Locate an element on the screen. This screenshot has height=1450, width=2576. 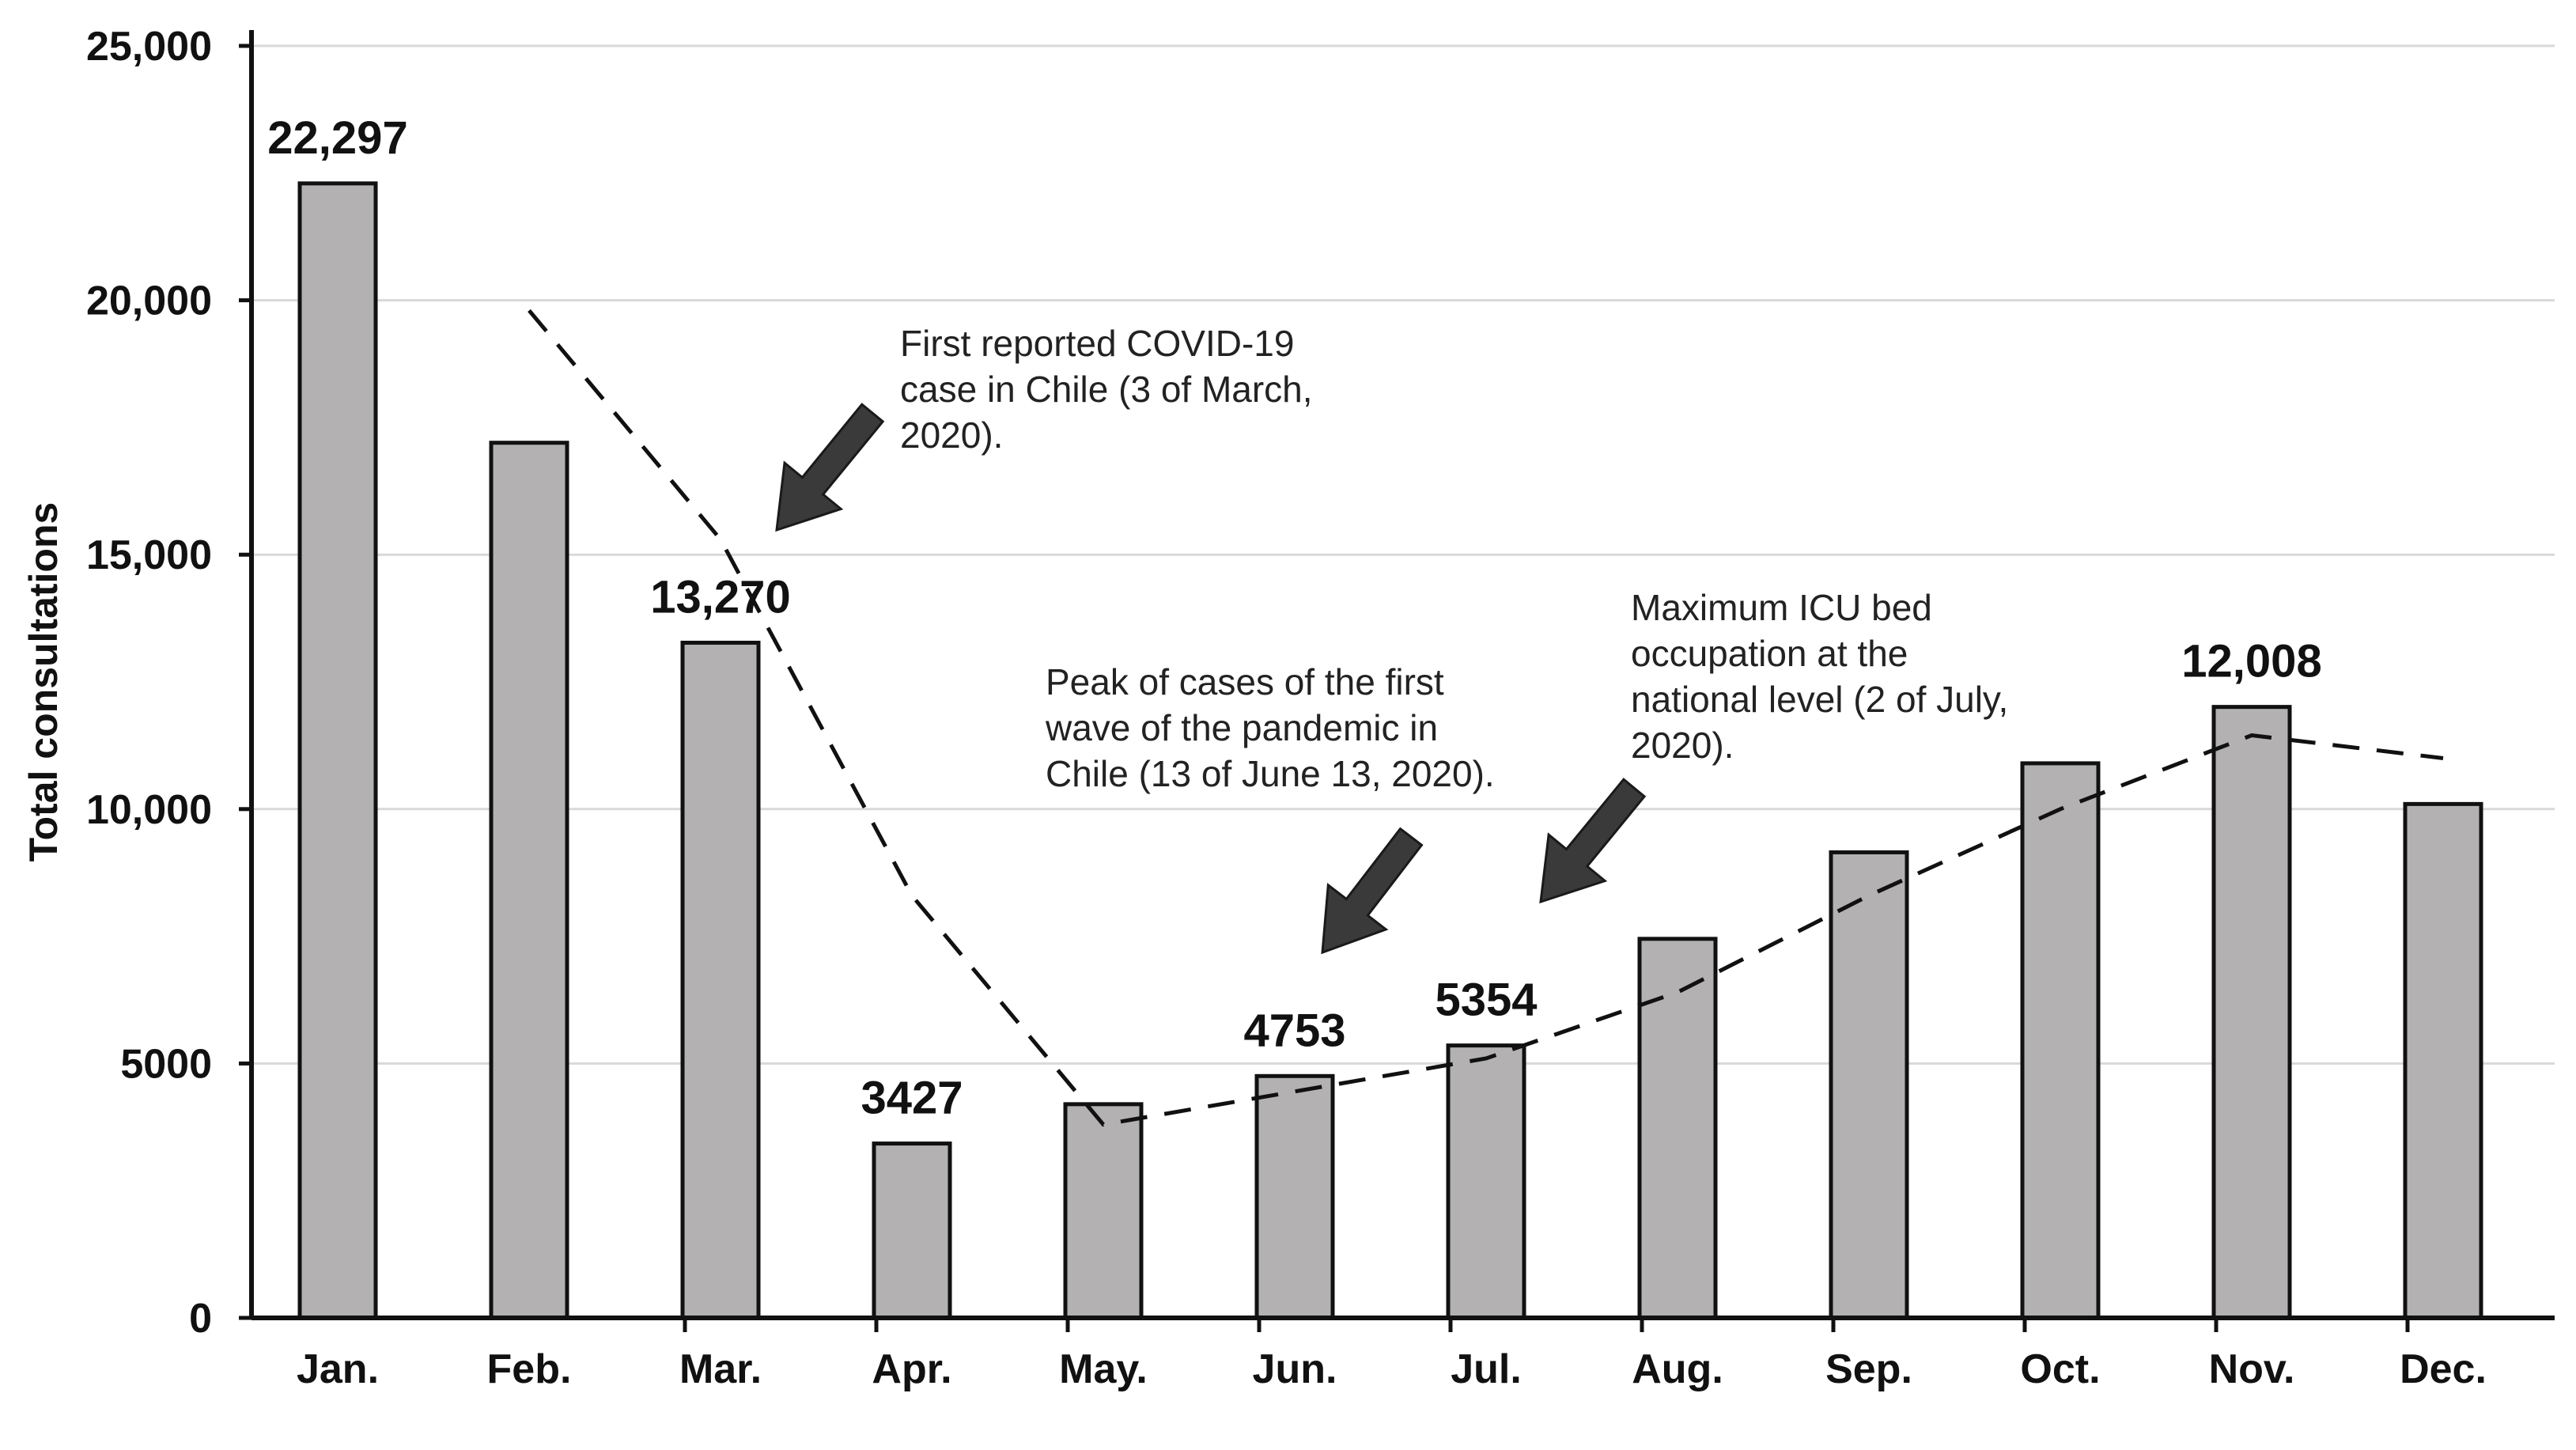
data-label: 22,297 is located at coordinates (337, 138).